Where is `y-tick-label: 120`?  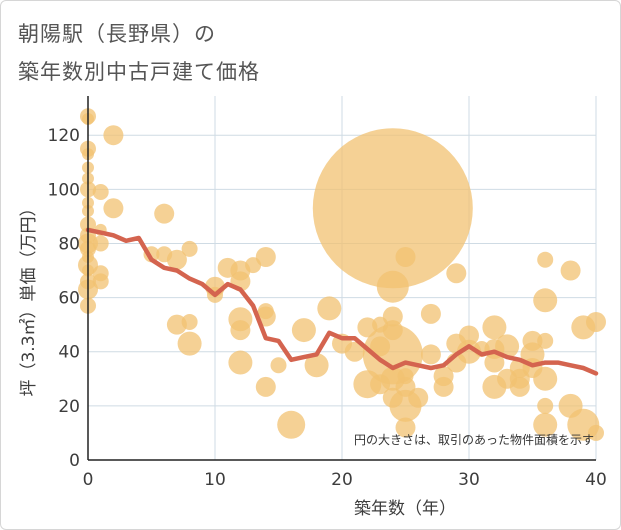 y-tick-label: 120 is located at coordinates (64, 136).